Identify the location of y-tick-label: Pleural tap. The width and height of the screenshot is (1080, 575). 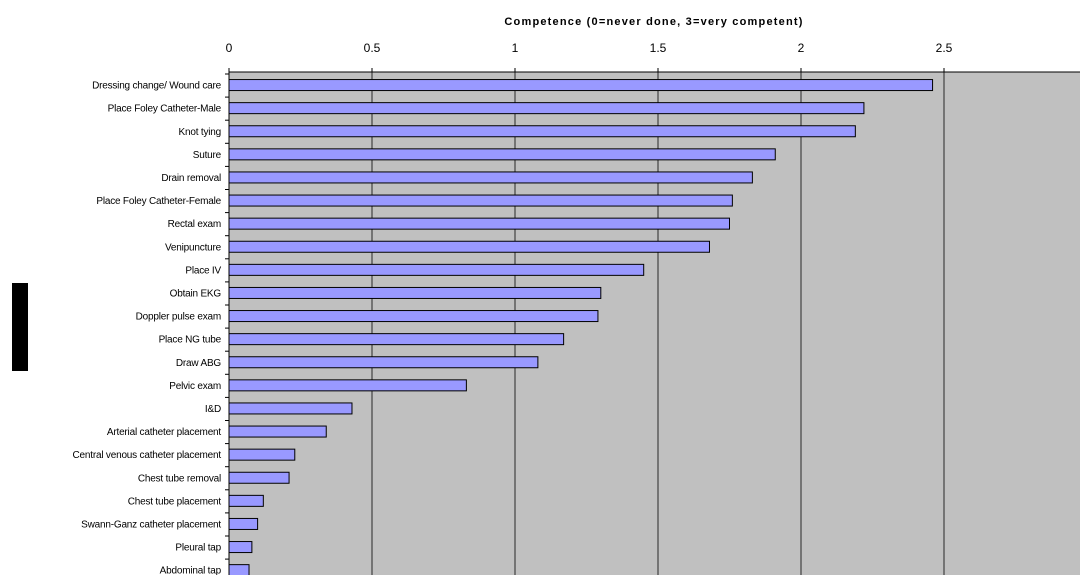
(198, 548).